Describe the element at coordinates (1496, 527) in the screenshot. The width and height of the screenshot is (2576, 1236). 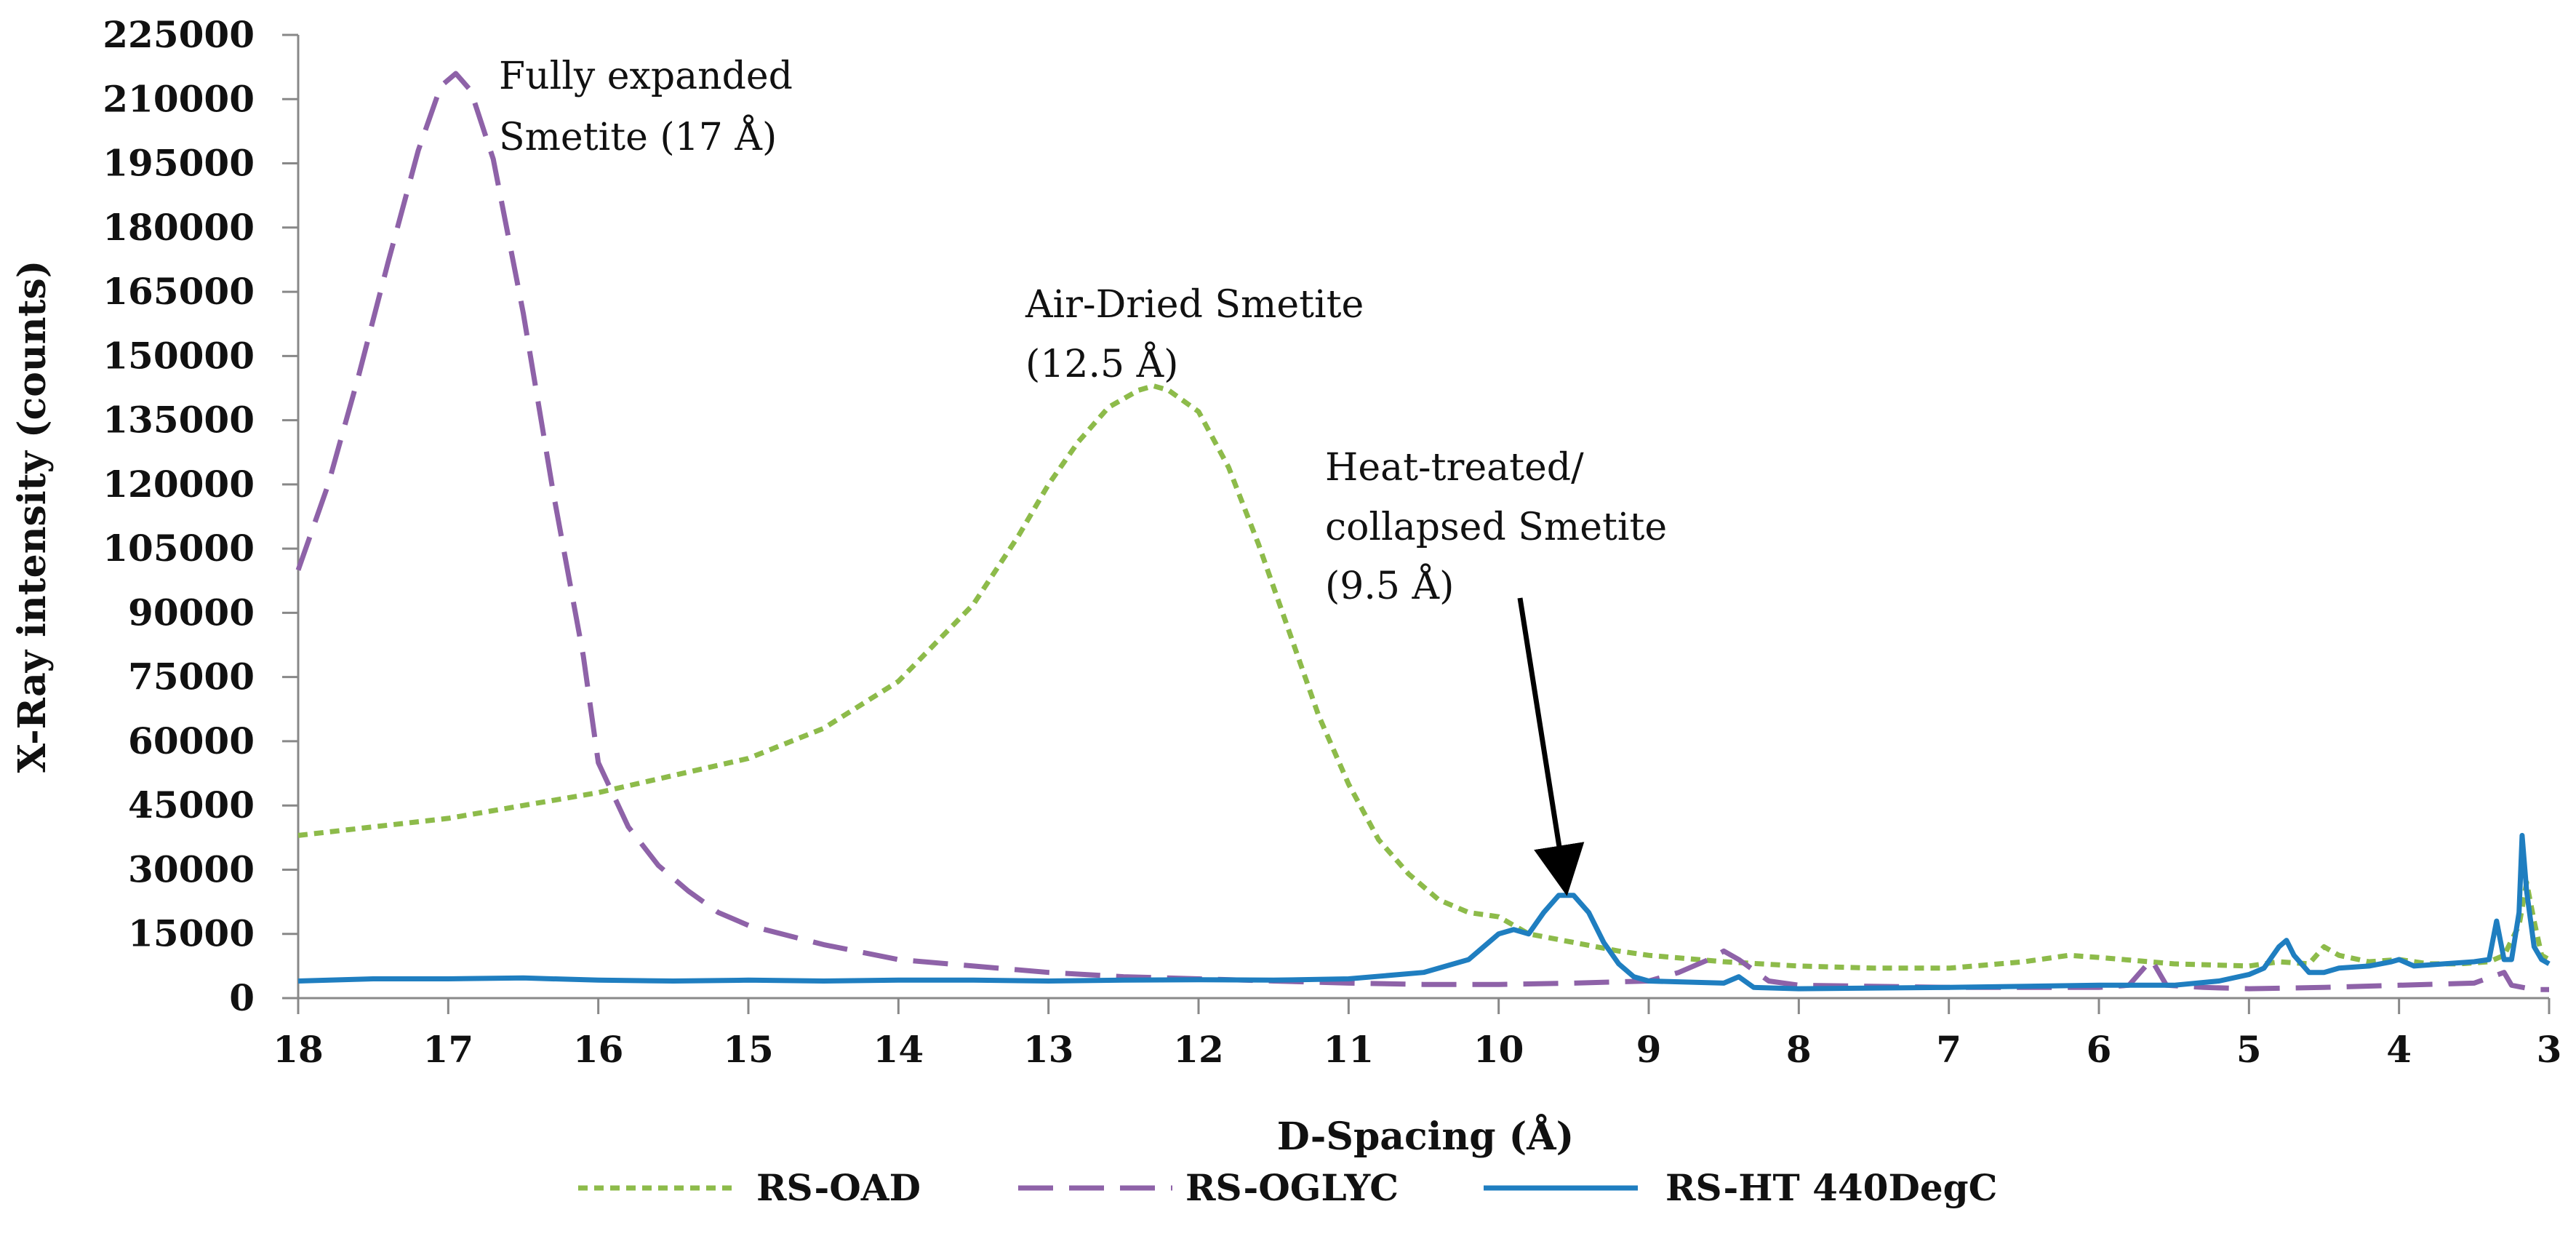
I see `annotation-line: collapsed Smetite` at that location.